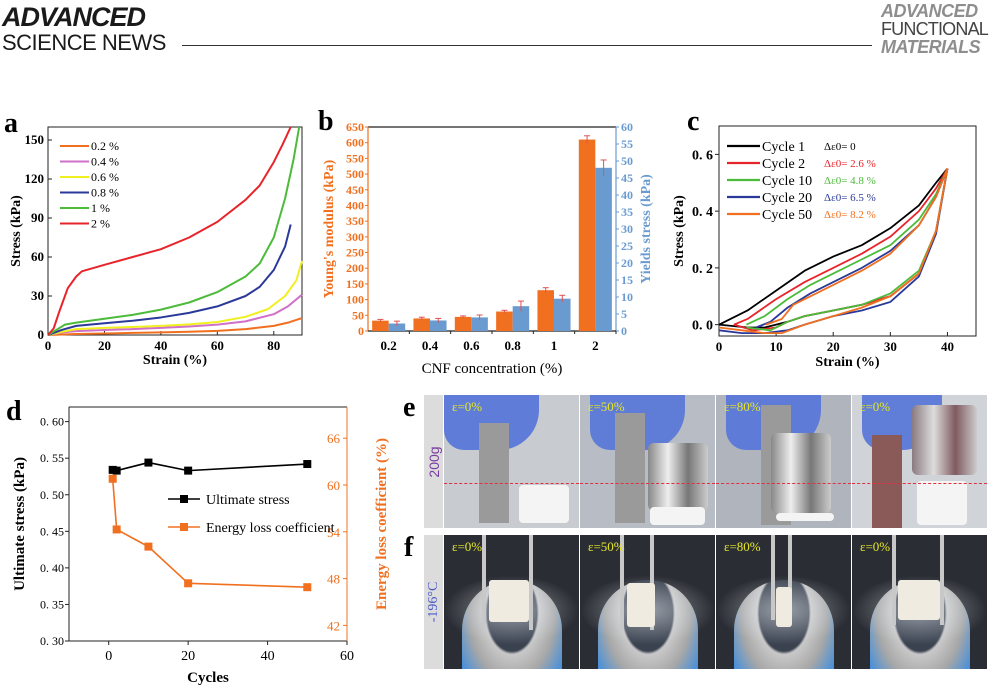 This screenshot has width=993, height=689. Describe the element at coordinates (833, 346) in the screenshot. I see `x-tick-label-c: 20` at that location.